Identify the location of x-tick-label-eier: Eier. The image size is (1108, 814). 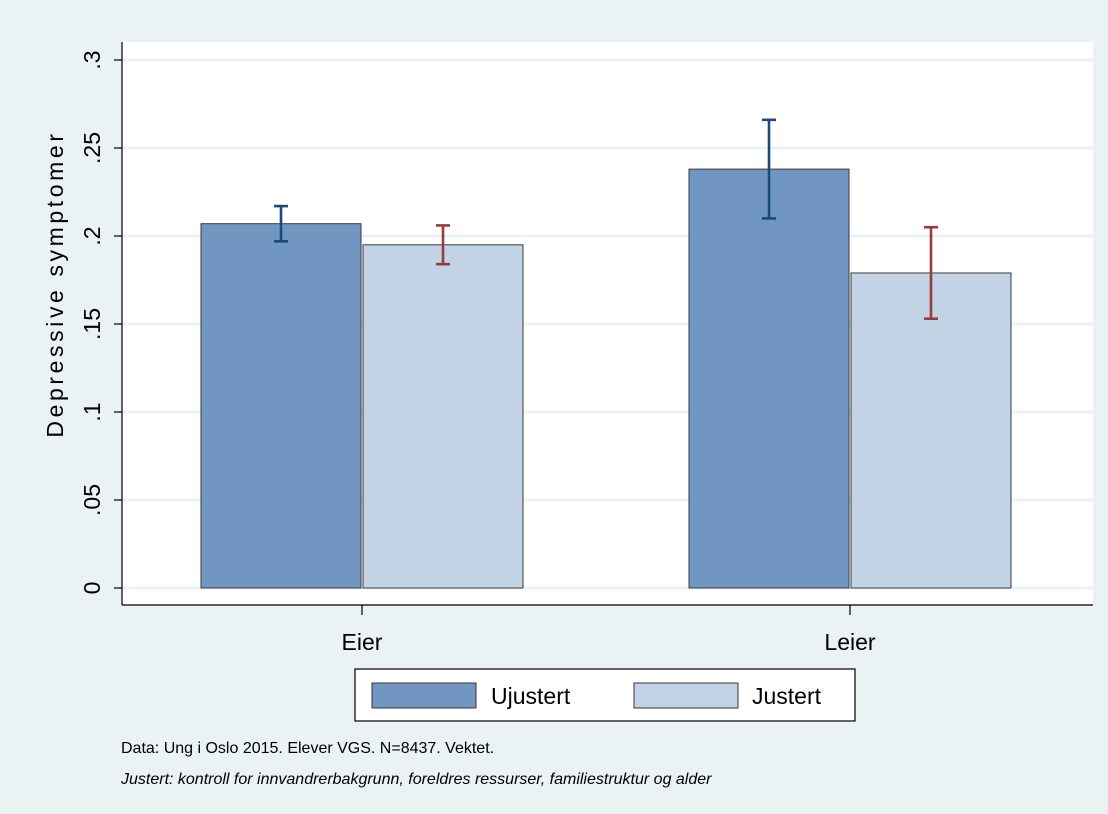
(362, 642).